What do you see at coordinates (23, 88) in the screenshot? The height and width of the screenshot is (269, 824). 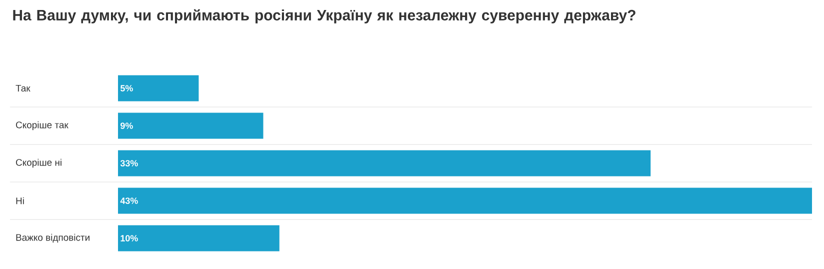 I see `y-tick-label: Так` at bounding box center [23, 88].